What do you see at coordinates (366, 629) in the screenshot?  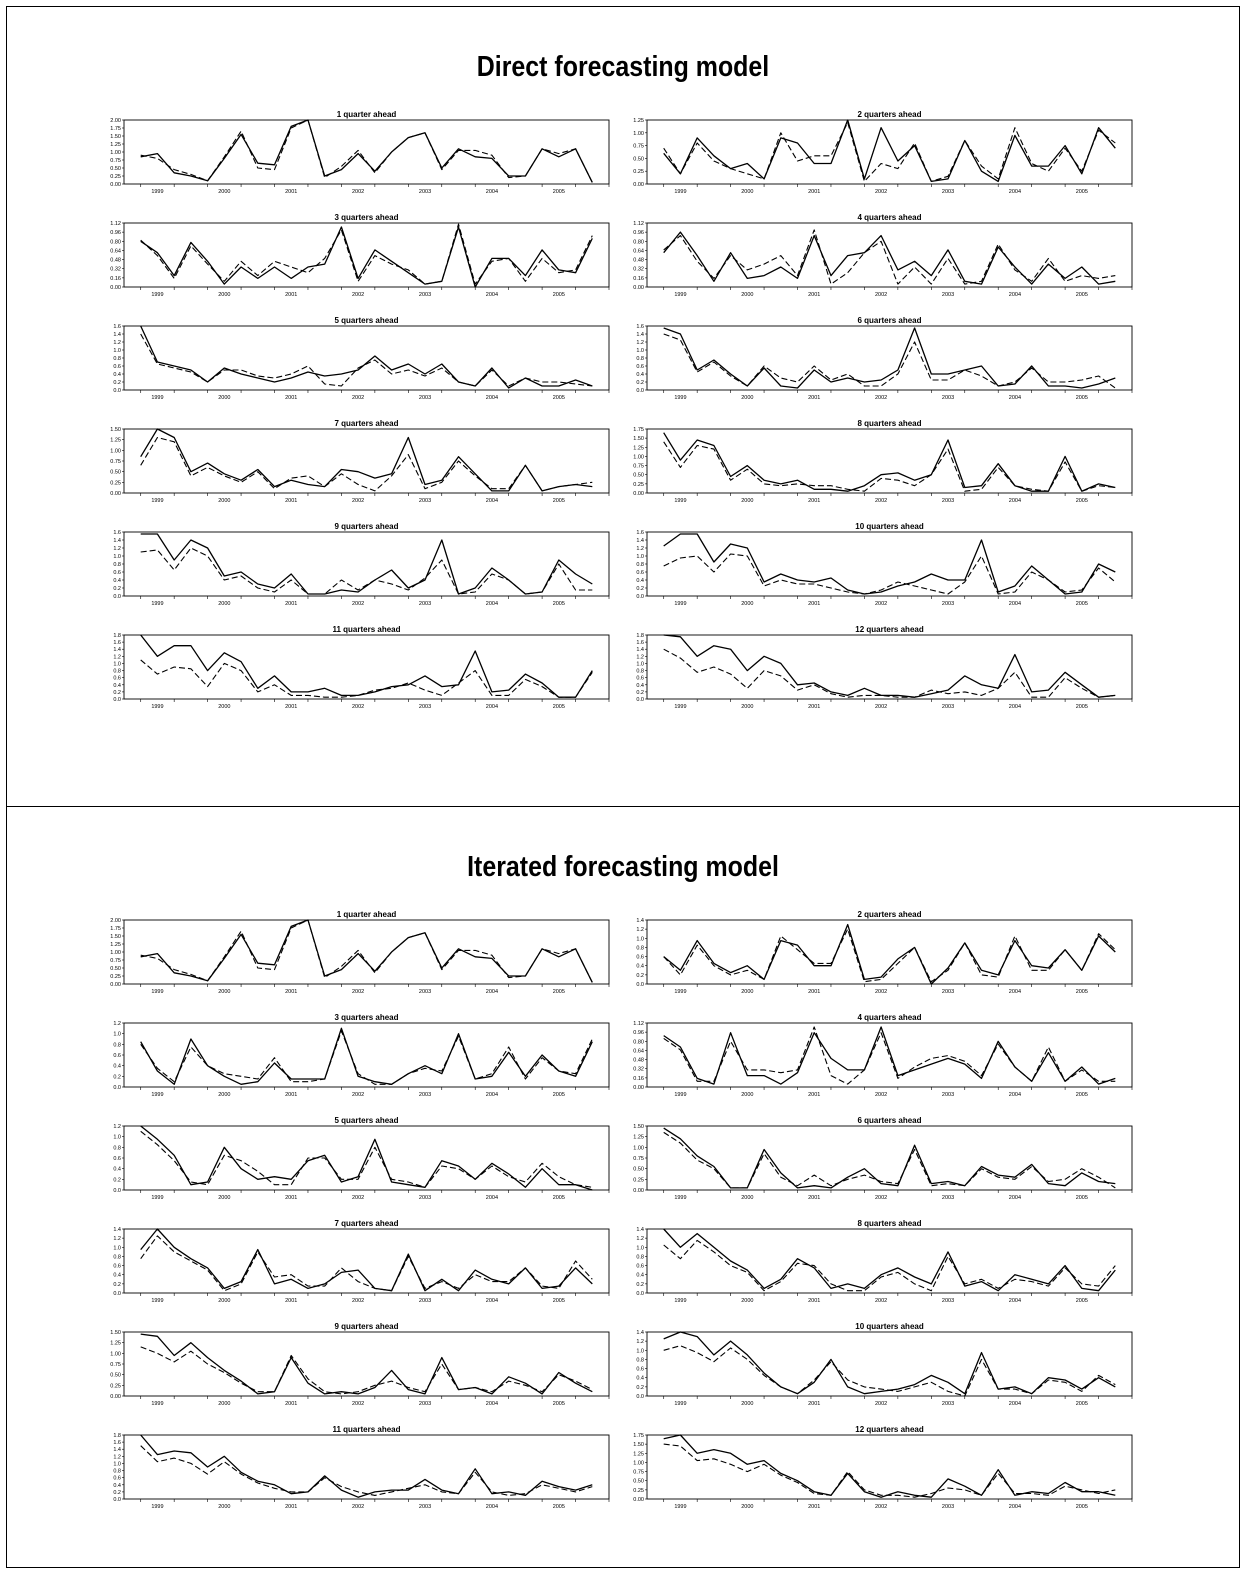 I see `chart-title: 11 quarters ahead` at bounding box center [366, 629].